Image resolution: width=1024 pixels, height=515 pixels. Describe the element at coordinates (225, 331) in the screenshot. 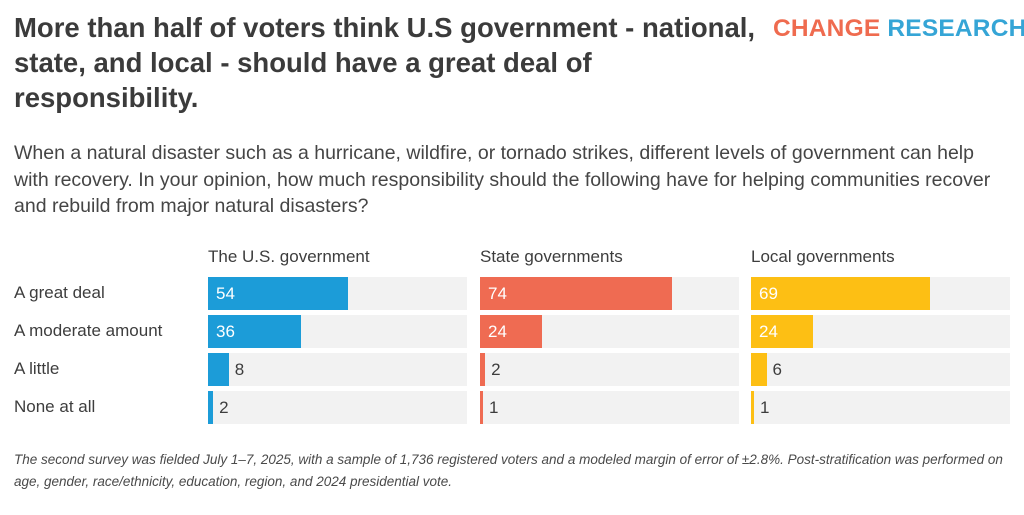

I see `bar-value-label: 36` at that location.